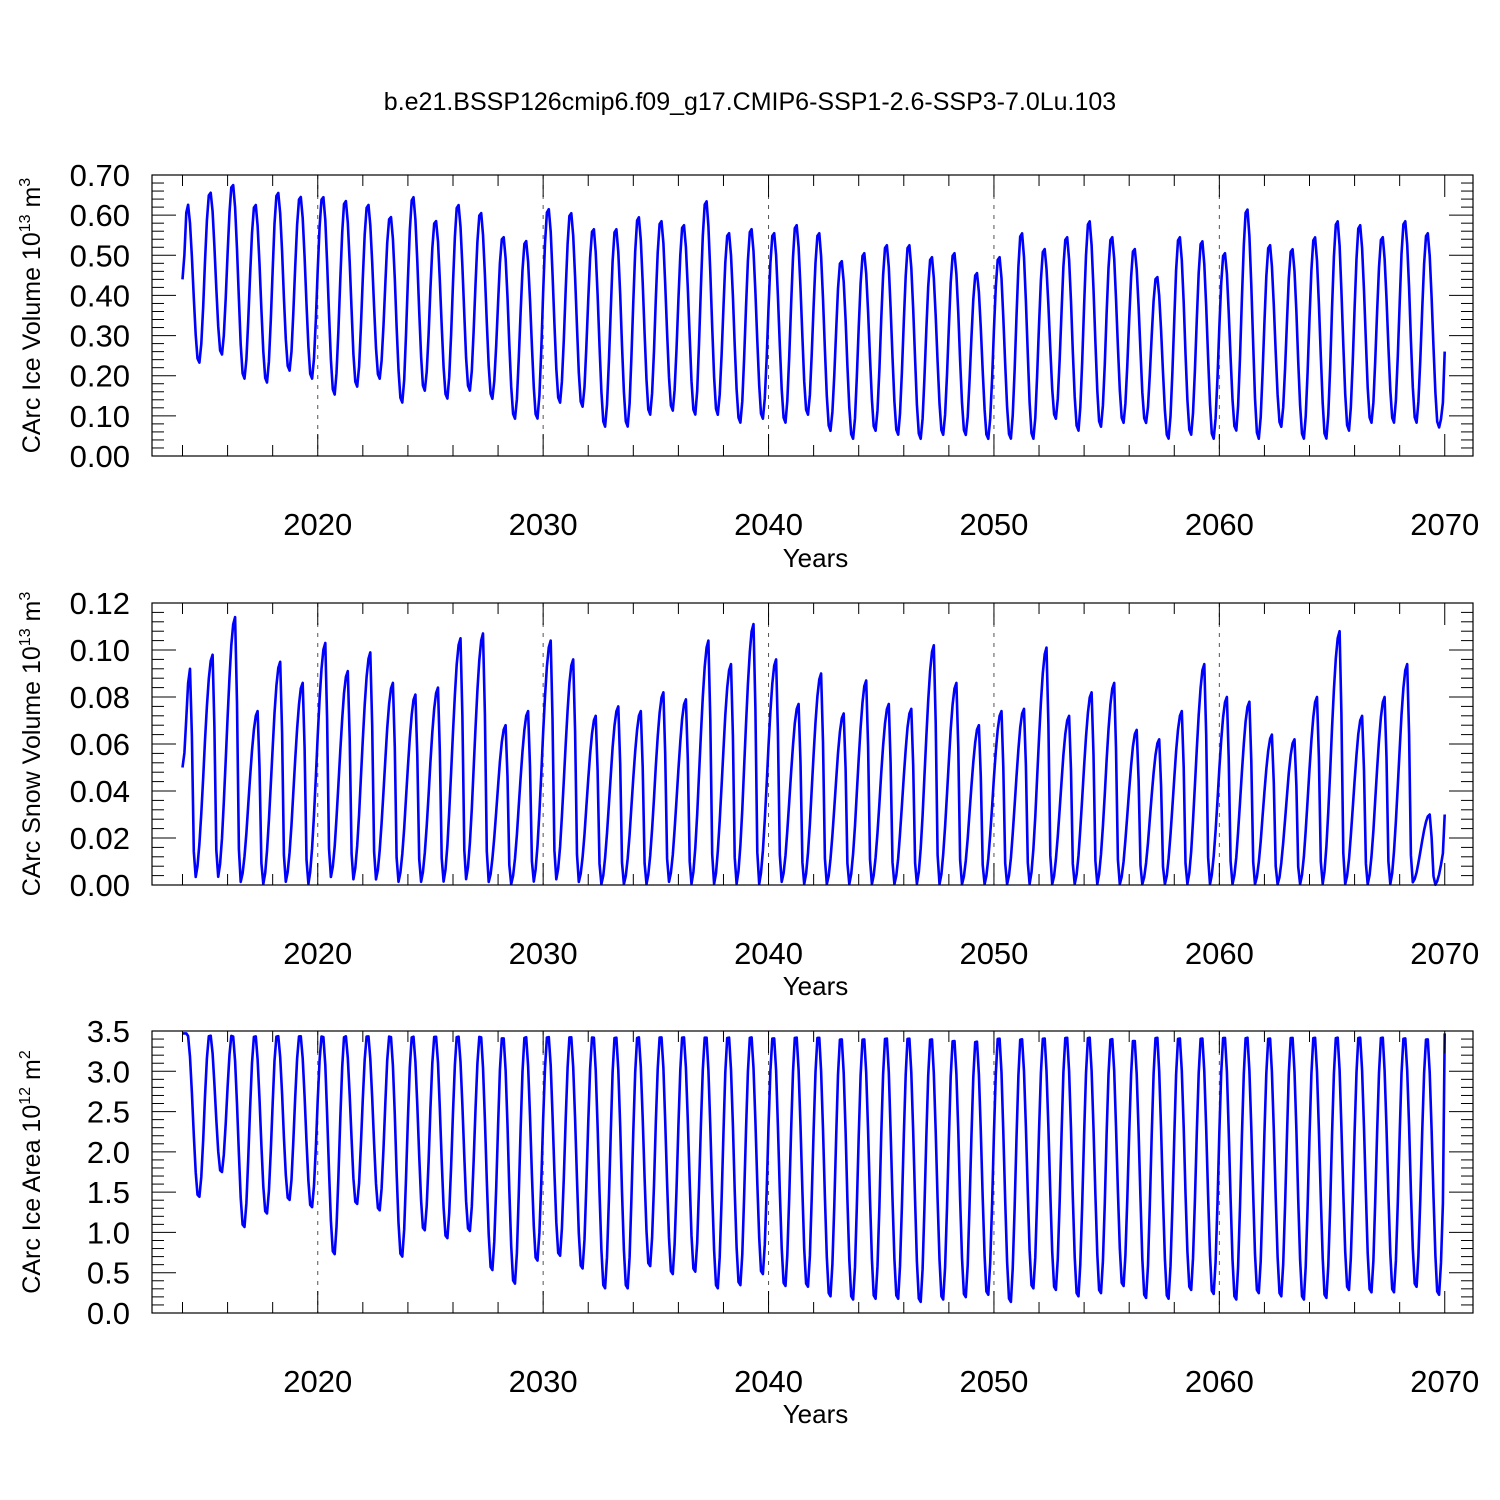 The width and height of the screenshot is (1500, 1500). What do you see at coordinates (100, 838) in the screenshot?
I see `y-tick-label: 0.02` at bounding box center [100, 838].